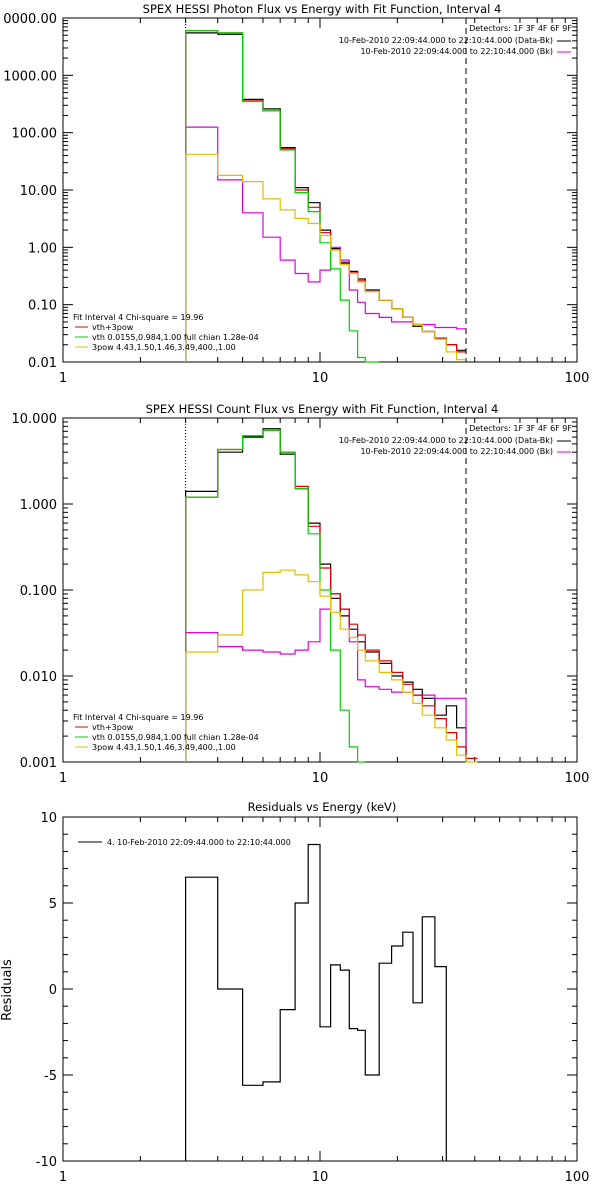 The width and height of the screenshot is (600, 1200). I want to click on residuals-x-tick-labels: 1 10 100, so click(324, 1177).